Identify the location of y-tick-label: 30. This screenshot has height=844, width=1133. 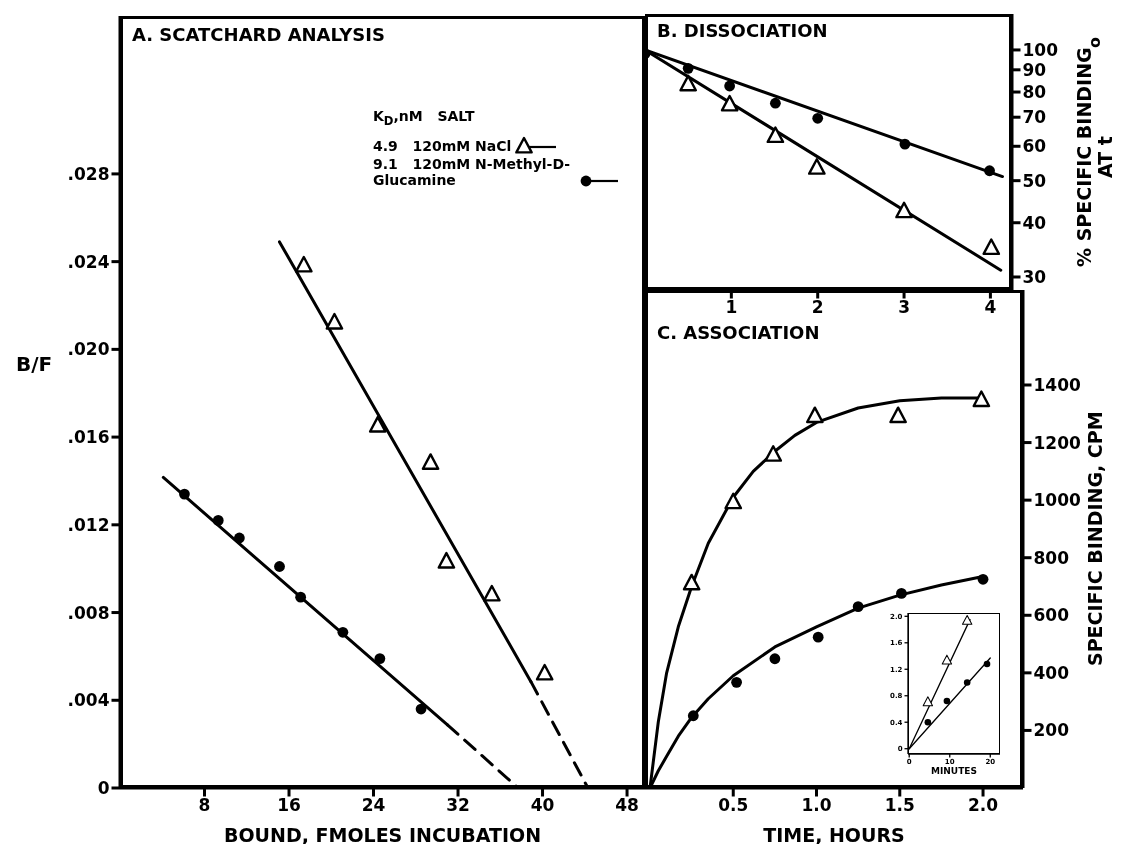
(1034, 277).